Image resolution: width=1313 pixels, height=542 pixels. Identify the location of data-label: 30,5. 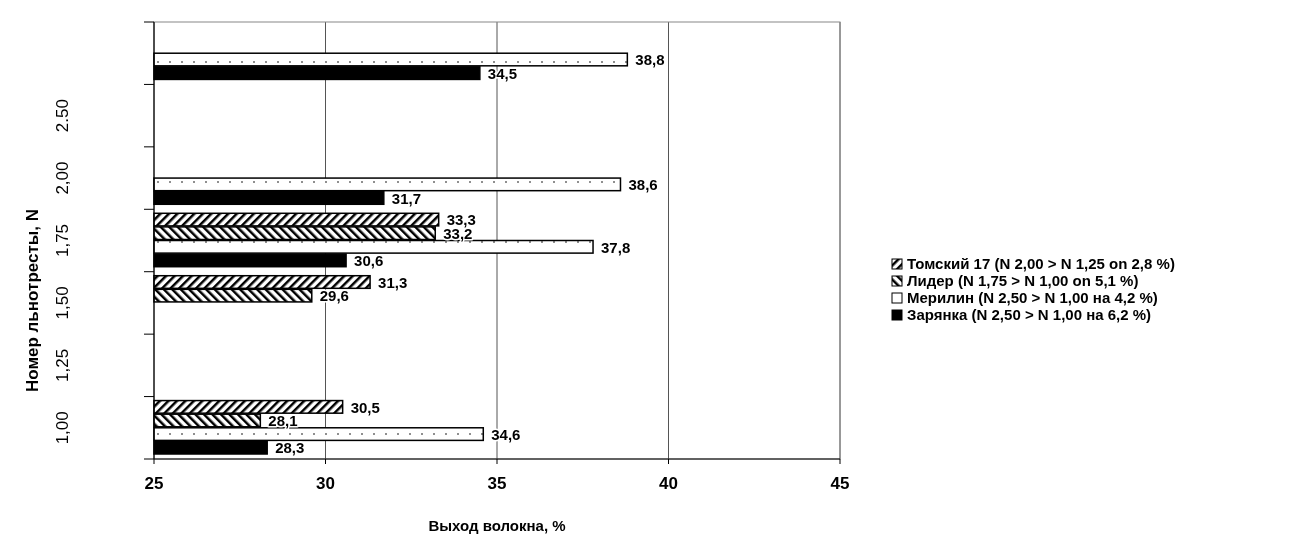
(365, 407).